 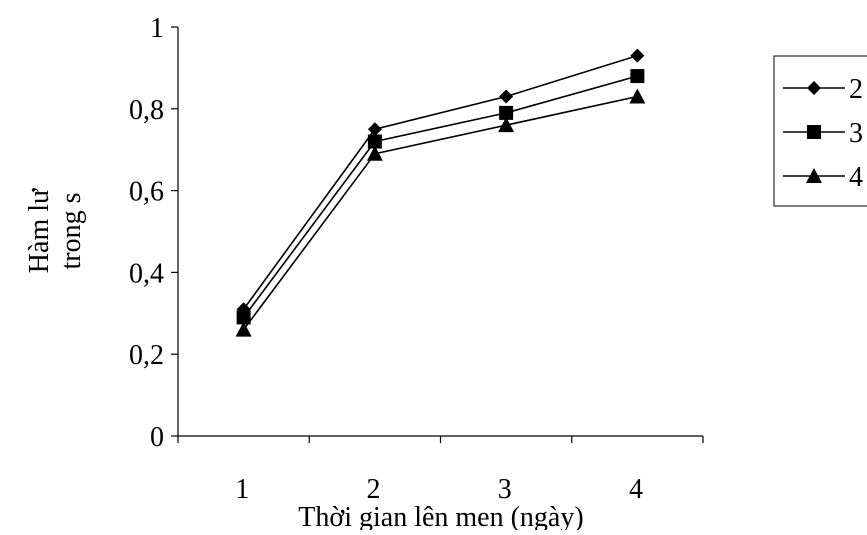 I want to click on y-tick-label: 0, so click(x=157, y=437).